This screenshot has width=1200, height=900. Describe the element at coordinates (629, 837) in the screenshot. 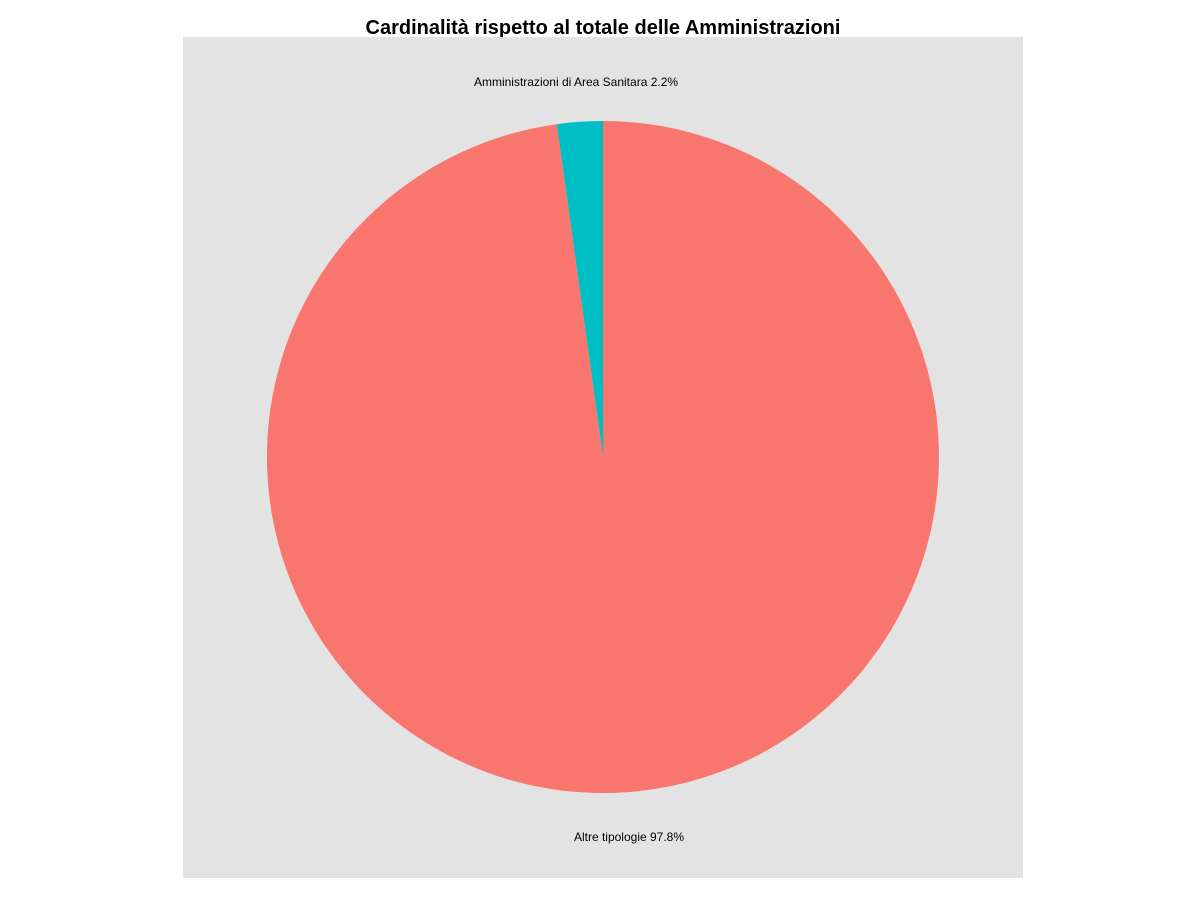

I see `slice-label-altre-tipologie: Altre tipologie 97.8%` at that location.